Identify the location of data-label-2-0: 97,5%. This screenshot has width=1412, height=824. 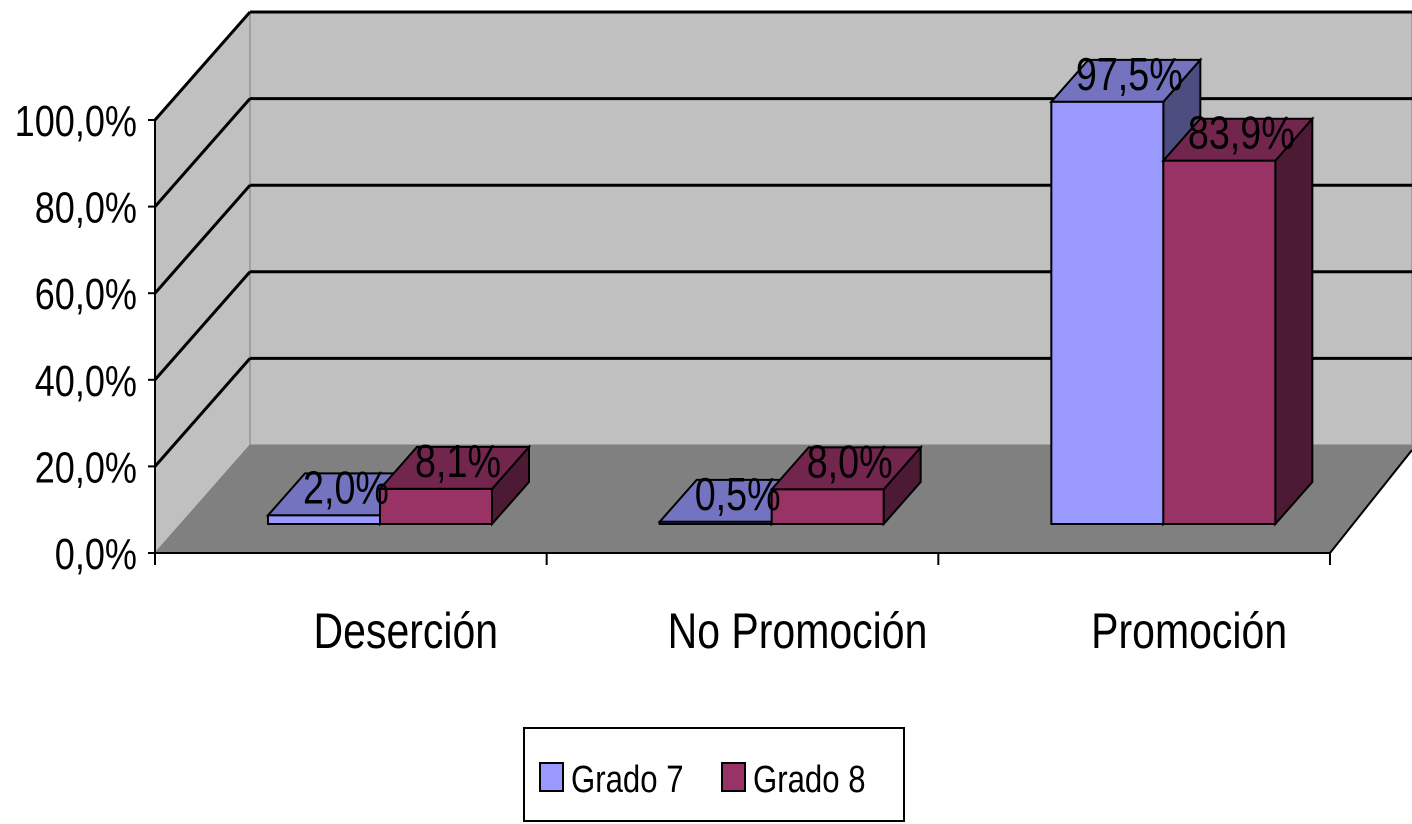
(1129, 73).